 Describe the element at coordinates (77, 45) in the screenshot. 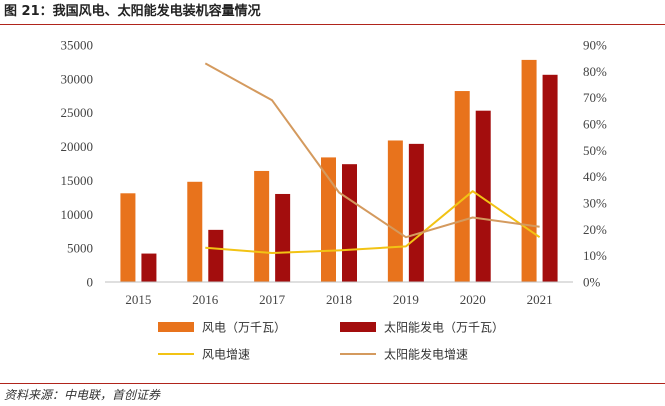

I see `left-tick-label: 35000` at that location.